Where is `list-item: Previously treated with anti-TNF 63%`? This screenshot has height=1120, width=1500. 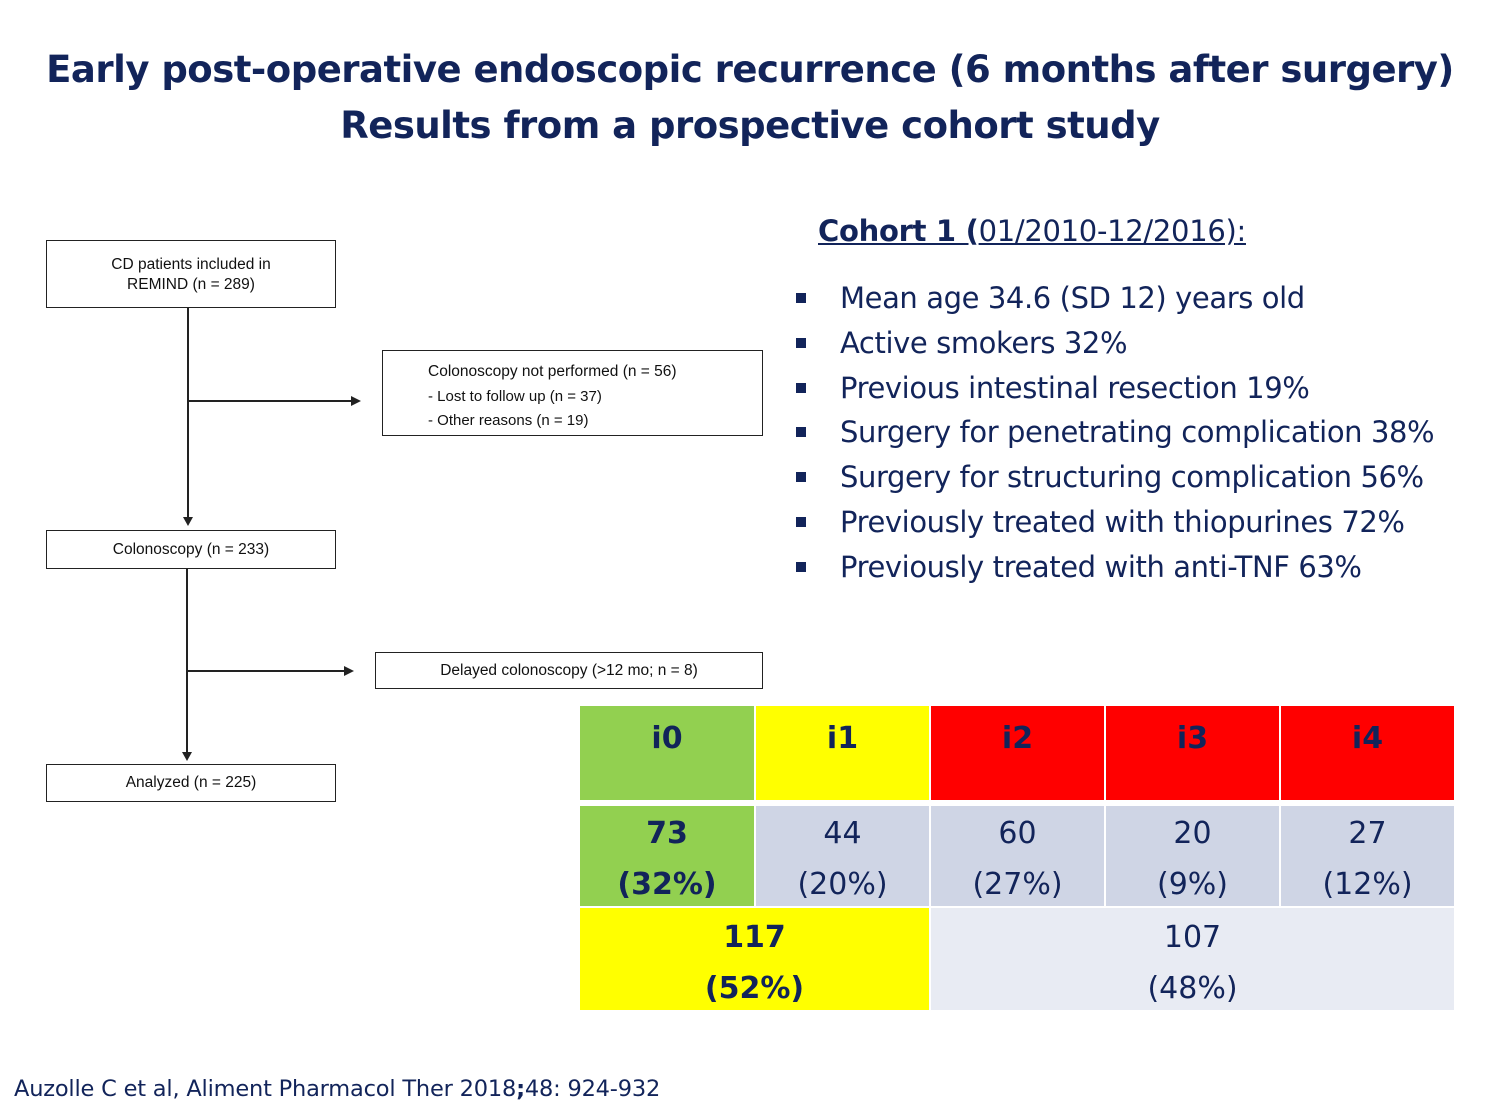
list-item: Previously treated with anti-TNF 63% is located at coordinates (1115, 567).